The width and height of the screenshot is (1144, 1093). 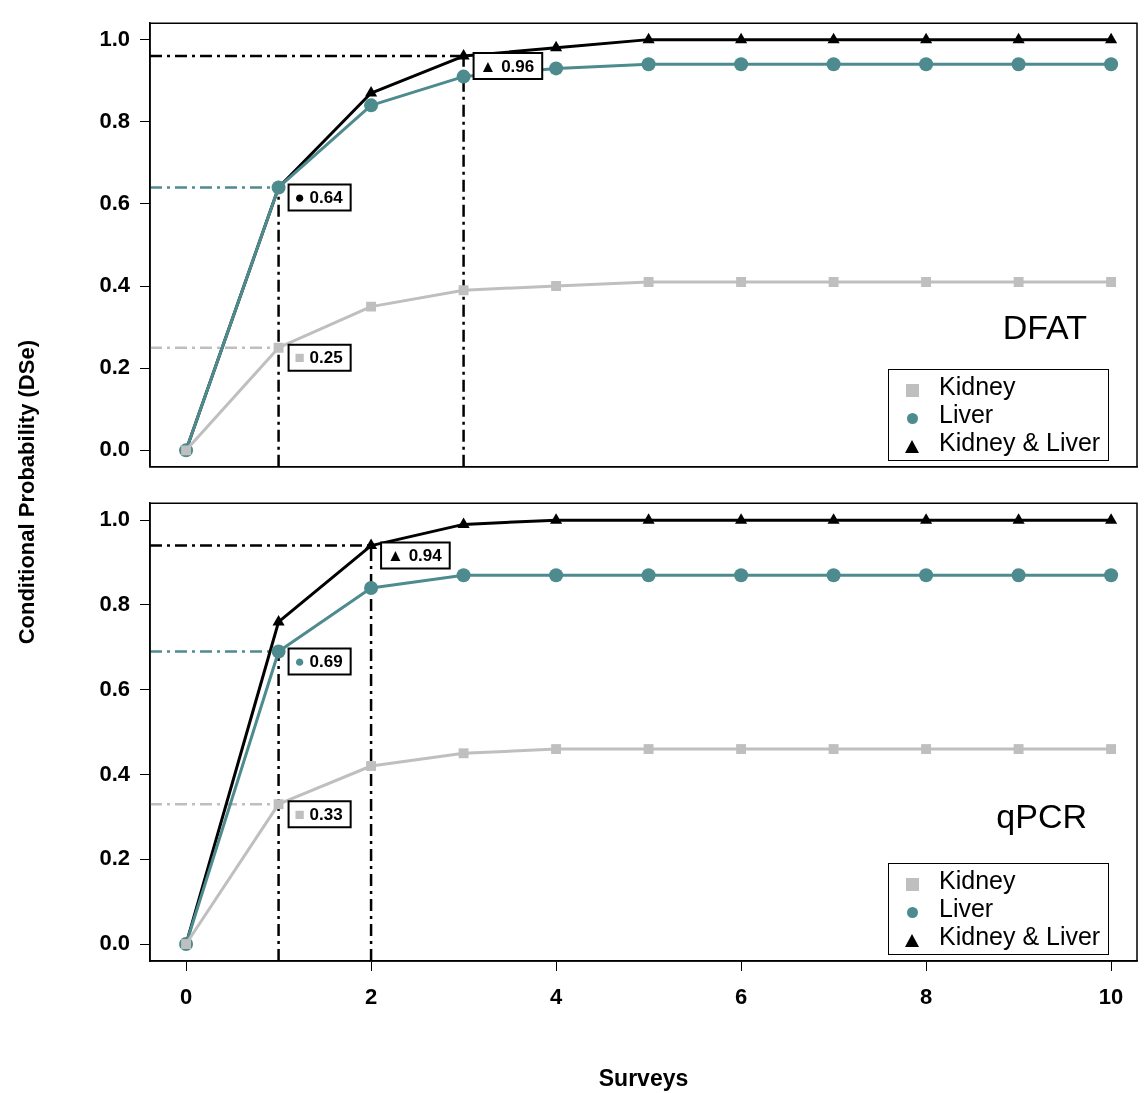 I want to click on annotation: ▲ 0.96, so click(x=507, y=66).